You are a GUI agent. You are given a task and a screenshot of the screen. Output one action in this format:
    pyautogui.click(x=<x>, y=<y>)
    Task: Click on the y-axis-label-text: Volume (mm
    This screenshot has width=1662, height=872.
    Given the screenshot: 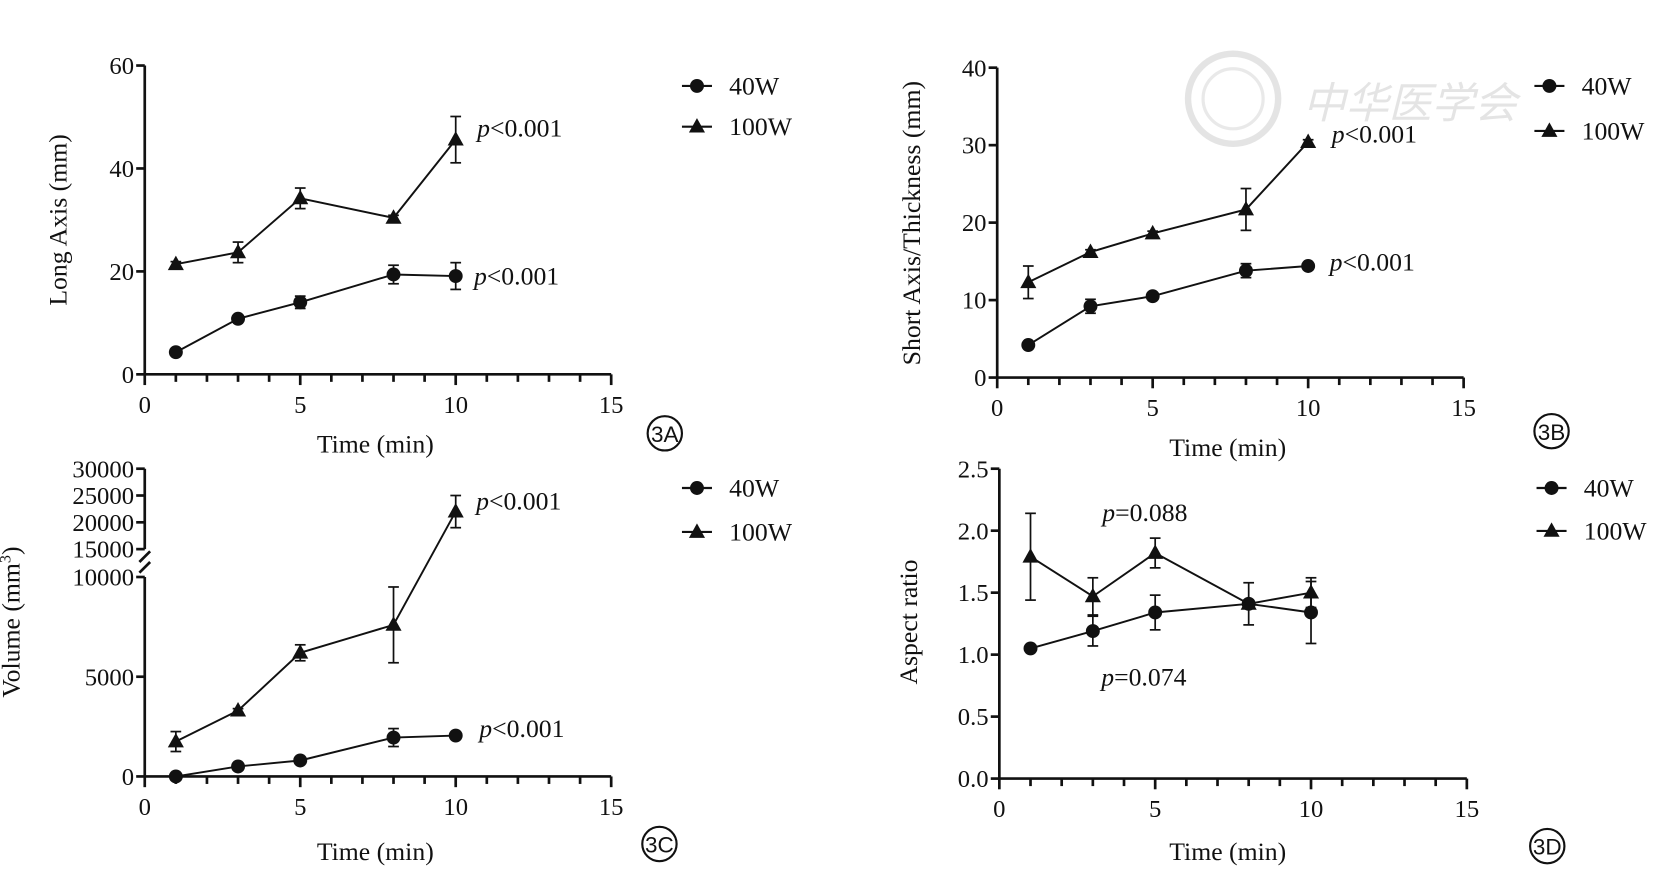 What is the action you would take?
    pyautogui.click(x=12, y=630)
    